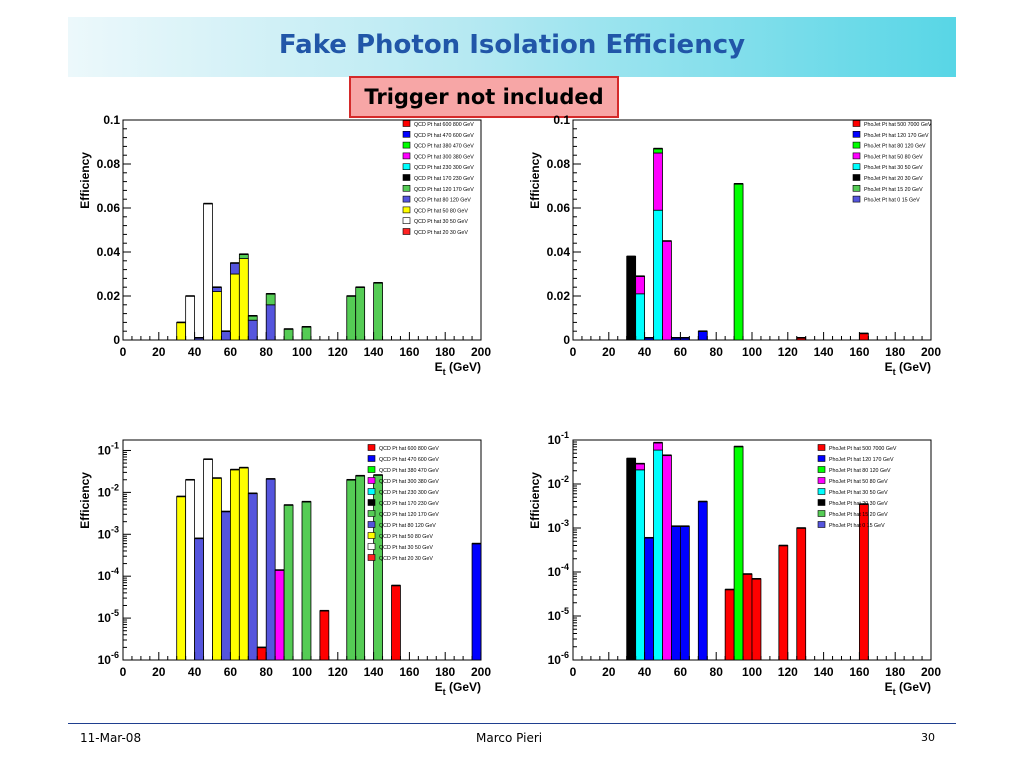 The height and width of the screenshot is (768, 1024). Describe the element at coordinates (857, 526) in the screenshot. I see `legend-label: PhoJet Pt hat 0 15 GeV` at that location.